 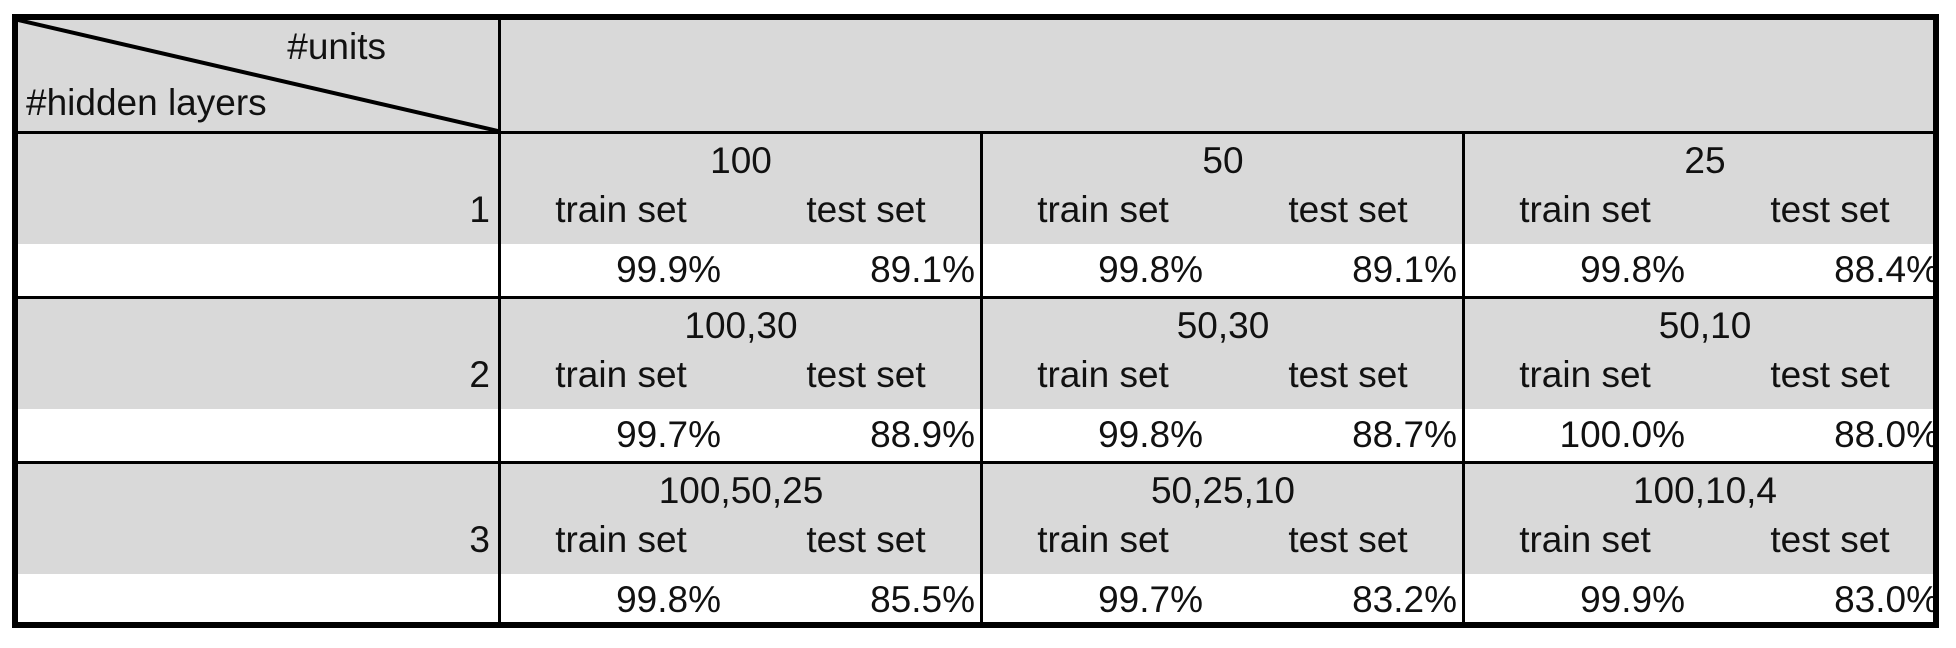 What do you see at coordinates (1404, 599) in the screenshot?
I see `test-accuracy-value: 83.2%` at bounding box center [1404, 599].